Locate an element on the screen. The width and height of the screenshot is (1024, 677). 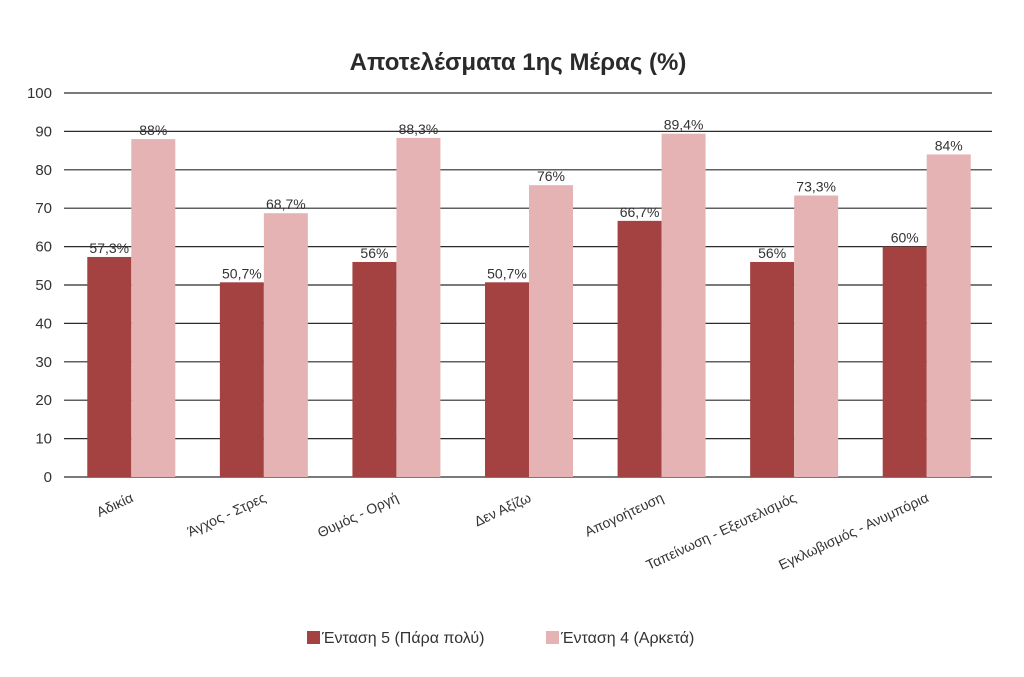
y-tick-label: 80 is located at coordinates (43, 170).